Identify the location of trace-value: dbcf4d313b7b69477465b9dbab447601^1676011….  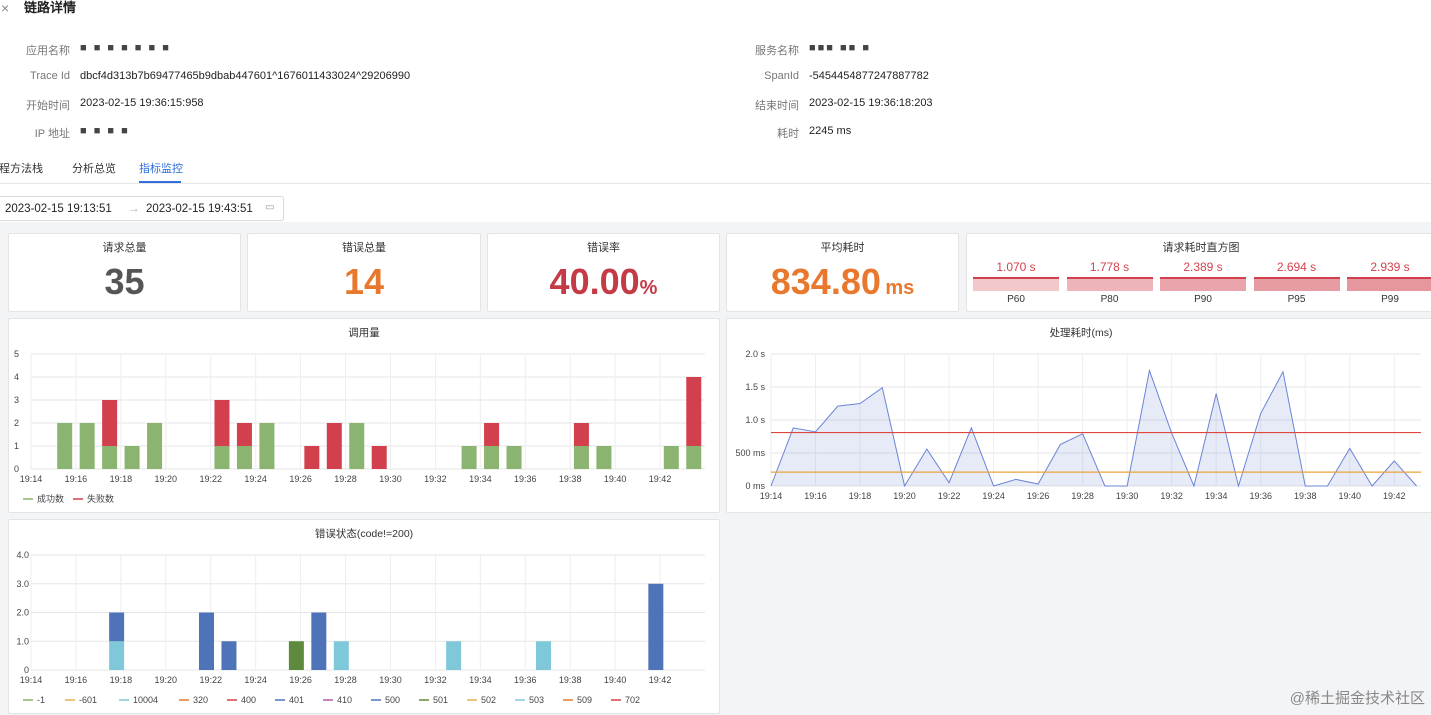
(245, 76).